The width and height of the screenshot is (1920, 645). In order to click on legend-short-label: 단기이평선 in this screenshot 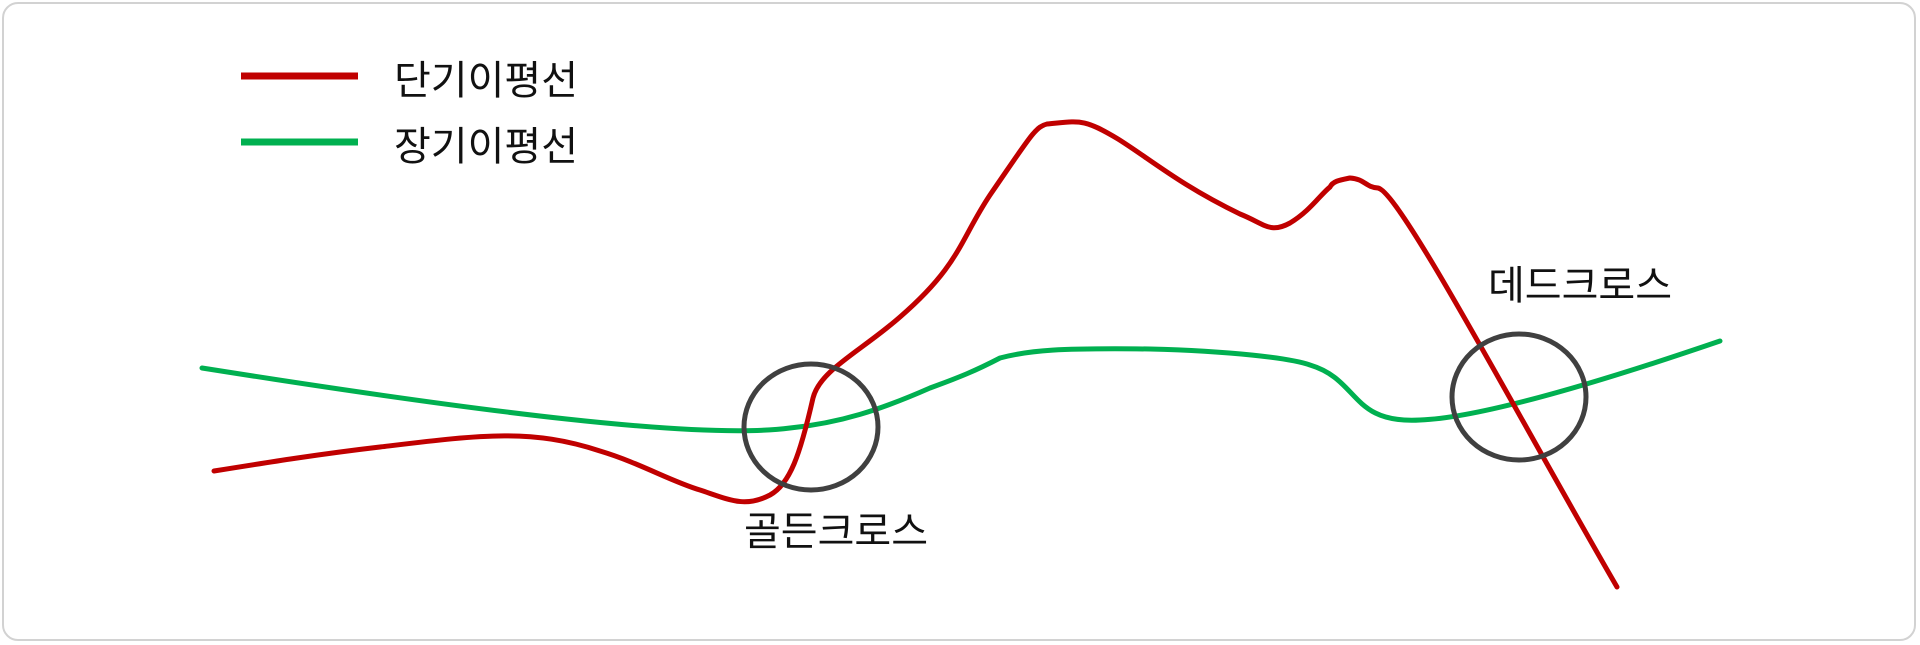, I will do `click(486, 81)`.